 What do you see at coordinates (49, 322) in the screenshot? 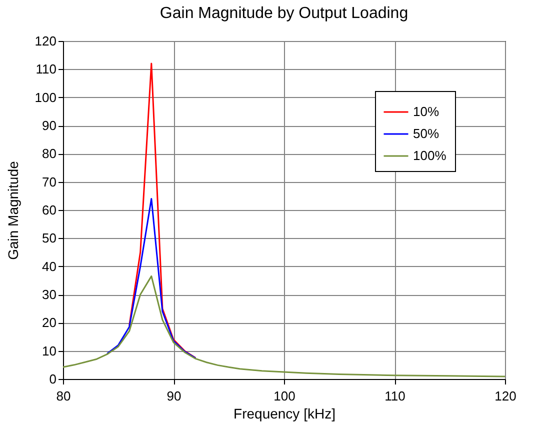
I see `y-tick-label: 20` at bounding box center [49, 322].